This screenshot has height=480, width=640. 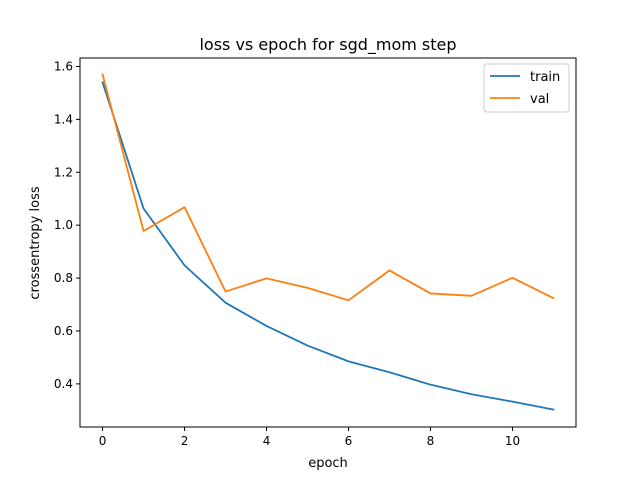 I want to click on x-tick-label: 6, so click(x=349, y=441).